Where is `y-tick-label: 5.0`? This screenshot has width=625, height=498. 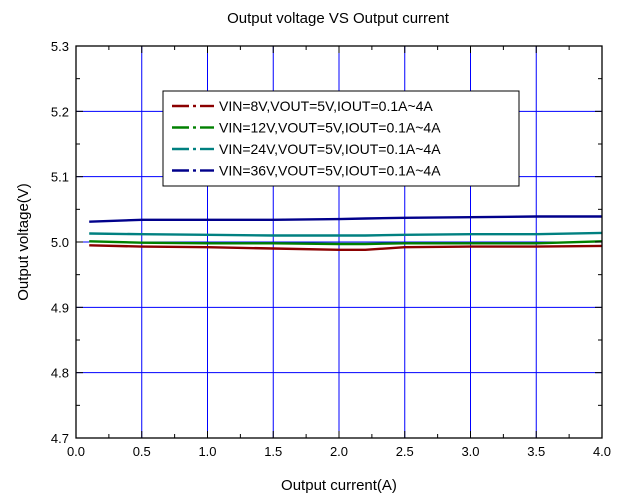
y-tick-label: 5.0 is located at coordinates (60, 242).